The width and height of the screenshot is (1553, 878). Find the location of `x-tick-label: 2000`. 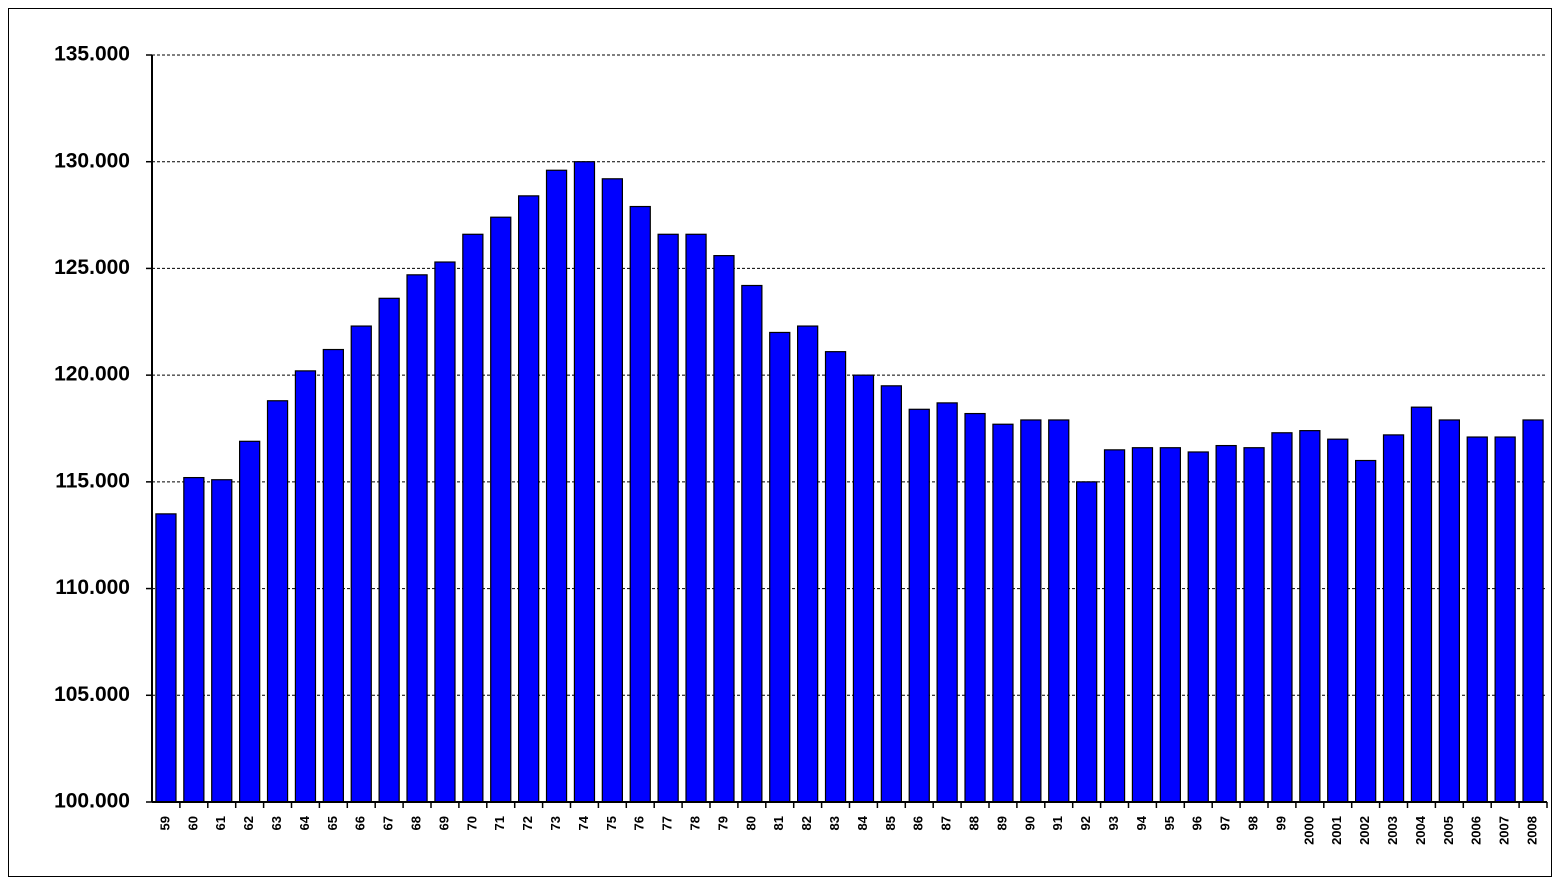

x-tick-label: 2000 is located at coordinates (1308, 830).